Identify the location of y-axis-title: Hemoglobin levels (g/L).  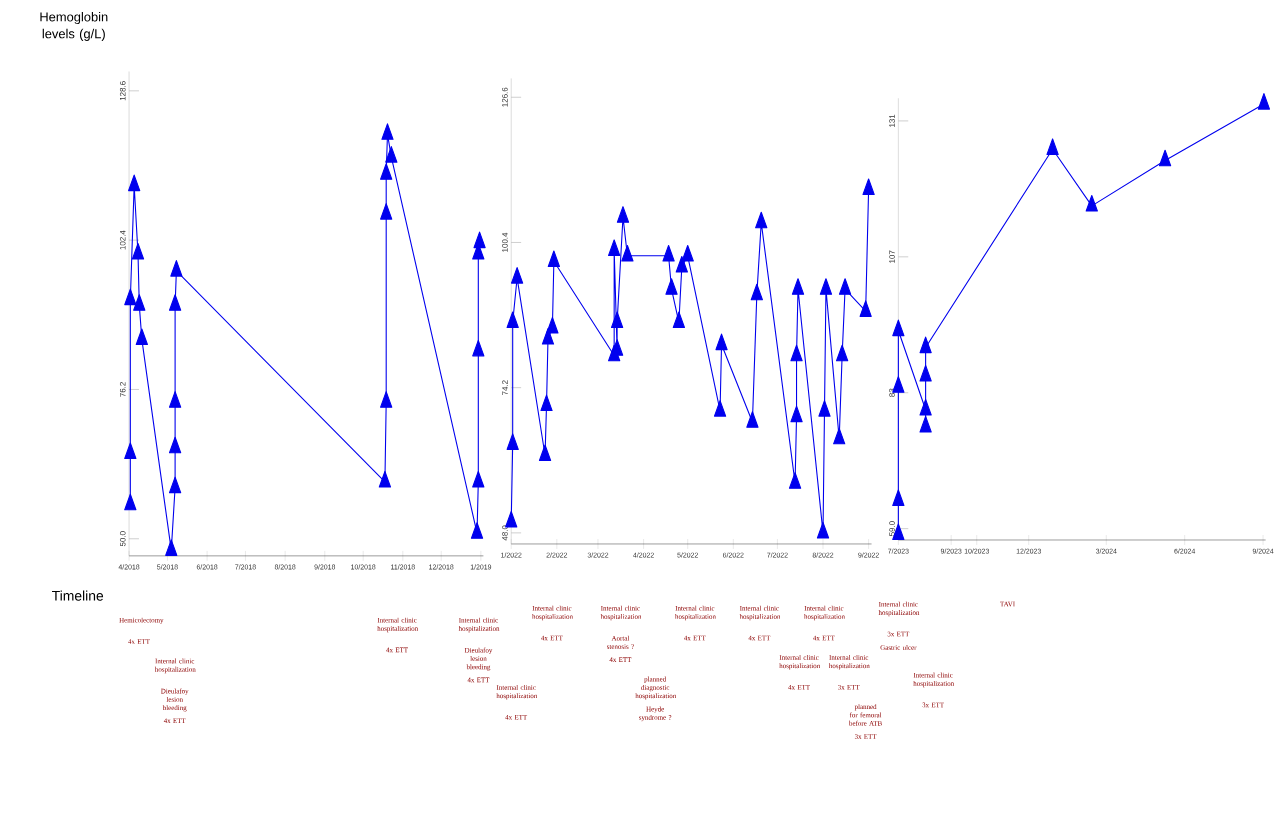
(74, 26).